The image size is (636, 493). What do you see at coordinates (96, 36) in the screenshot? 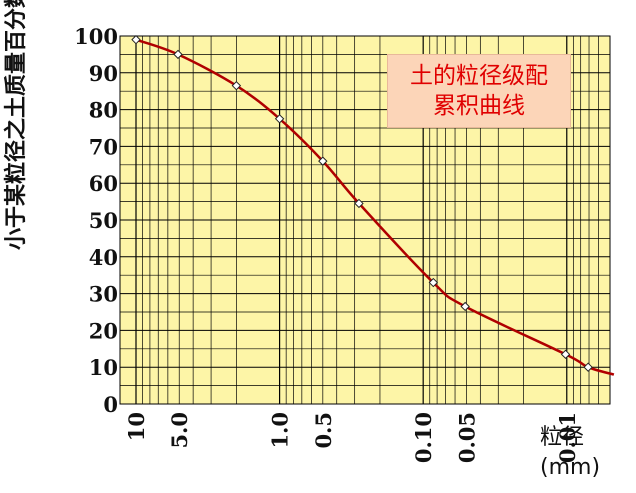
I see `y-tick-label: 100` at bounding box center [96, 36].